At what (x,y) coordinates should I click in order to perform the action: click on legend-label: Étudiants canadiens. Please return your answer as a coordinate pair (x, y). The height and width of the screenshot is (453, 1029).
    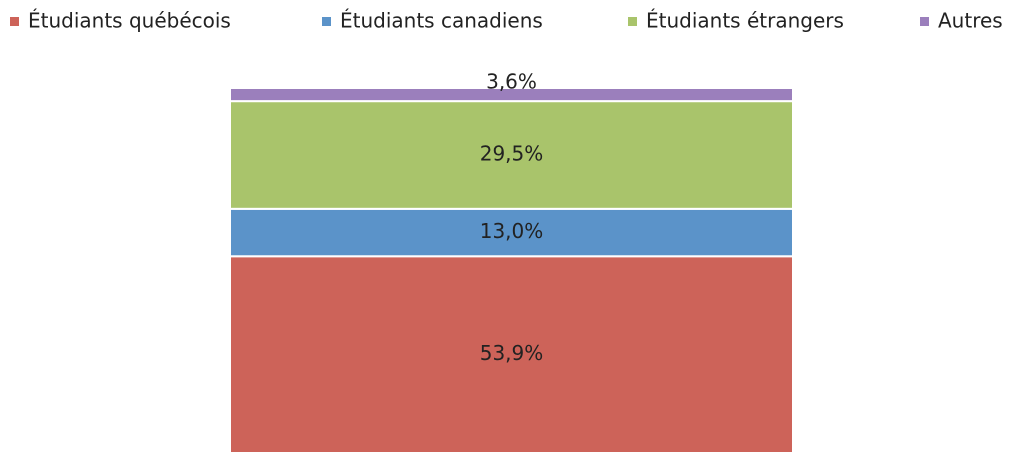
    Looking at the image, I should click on (441, 21).